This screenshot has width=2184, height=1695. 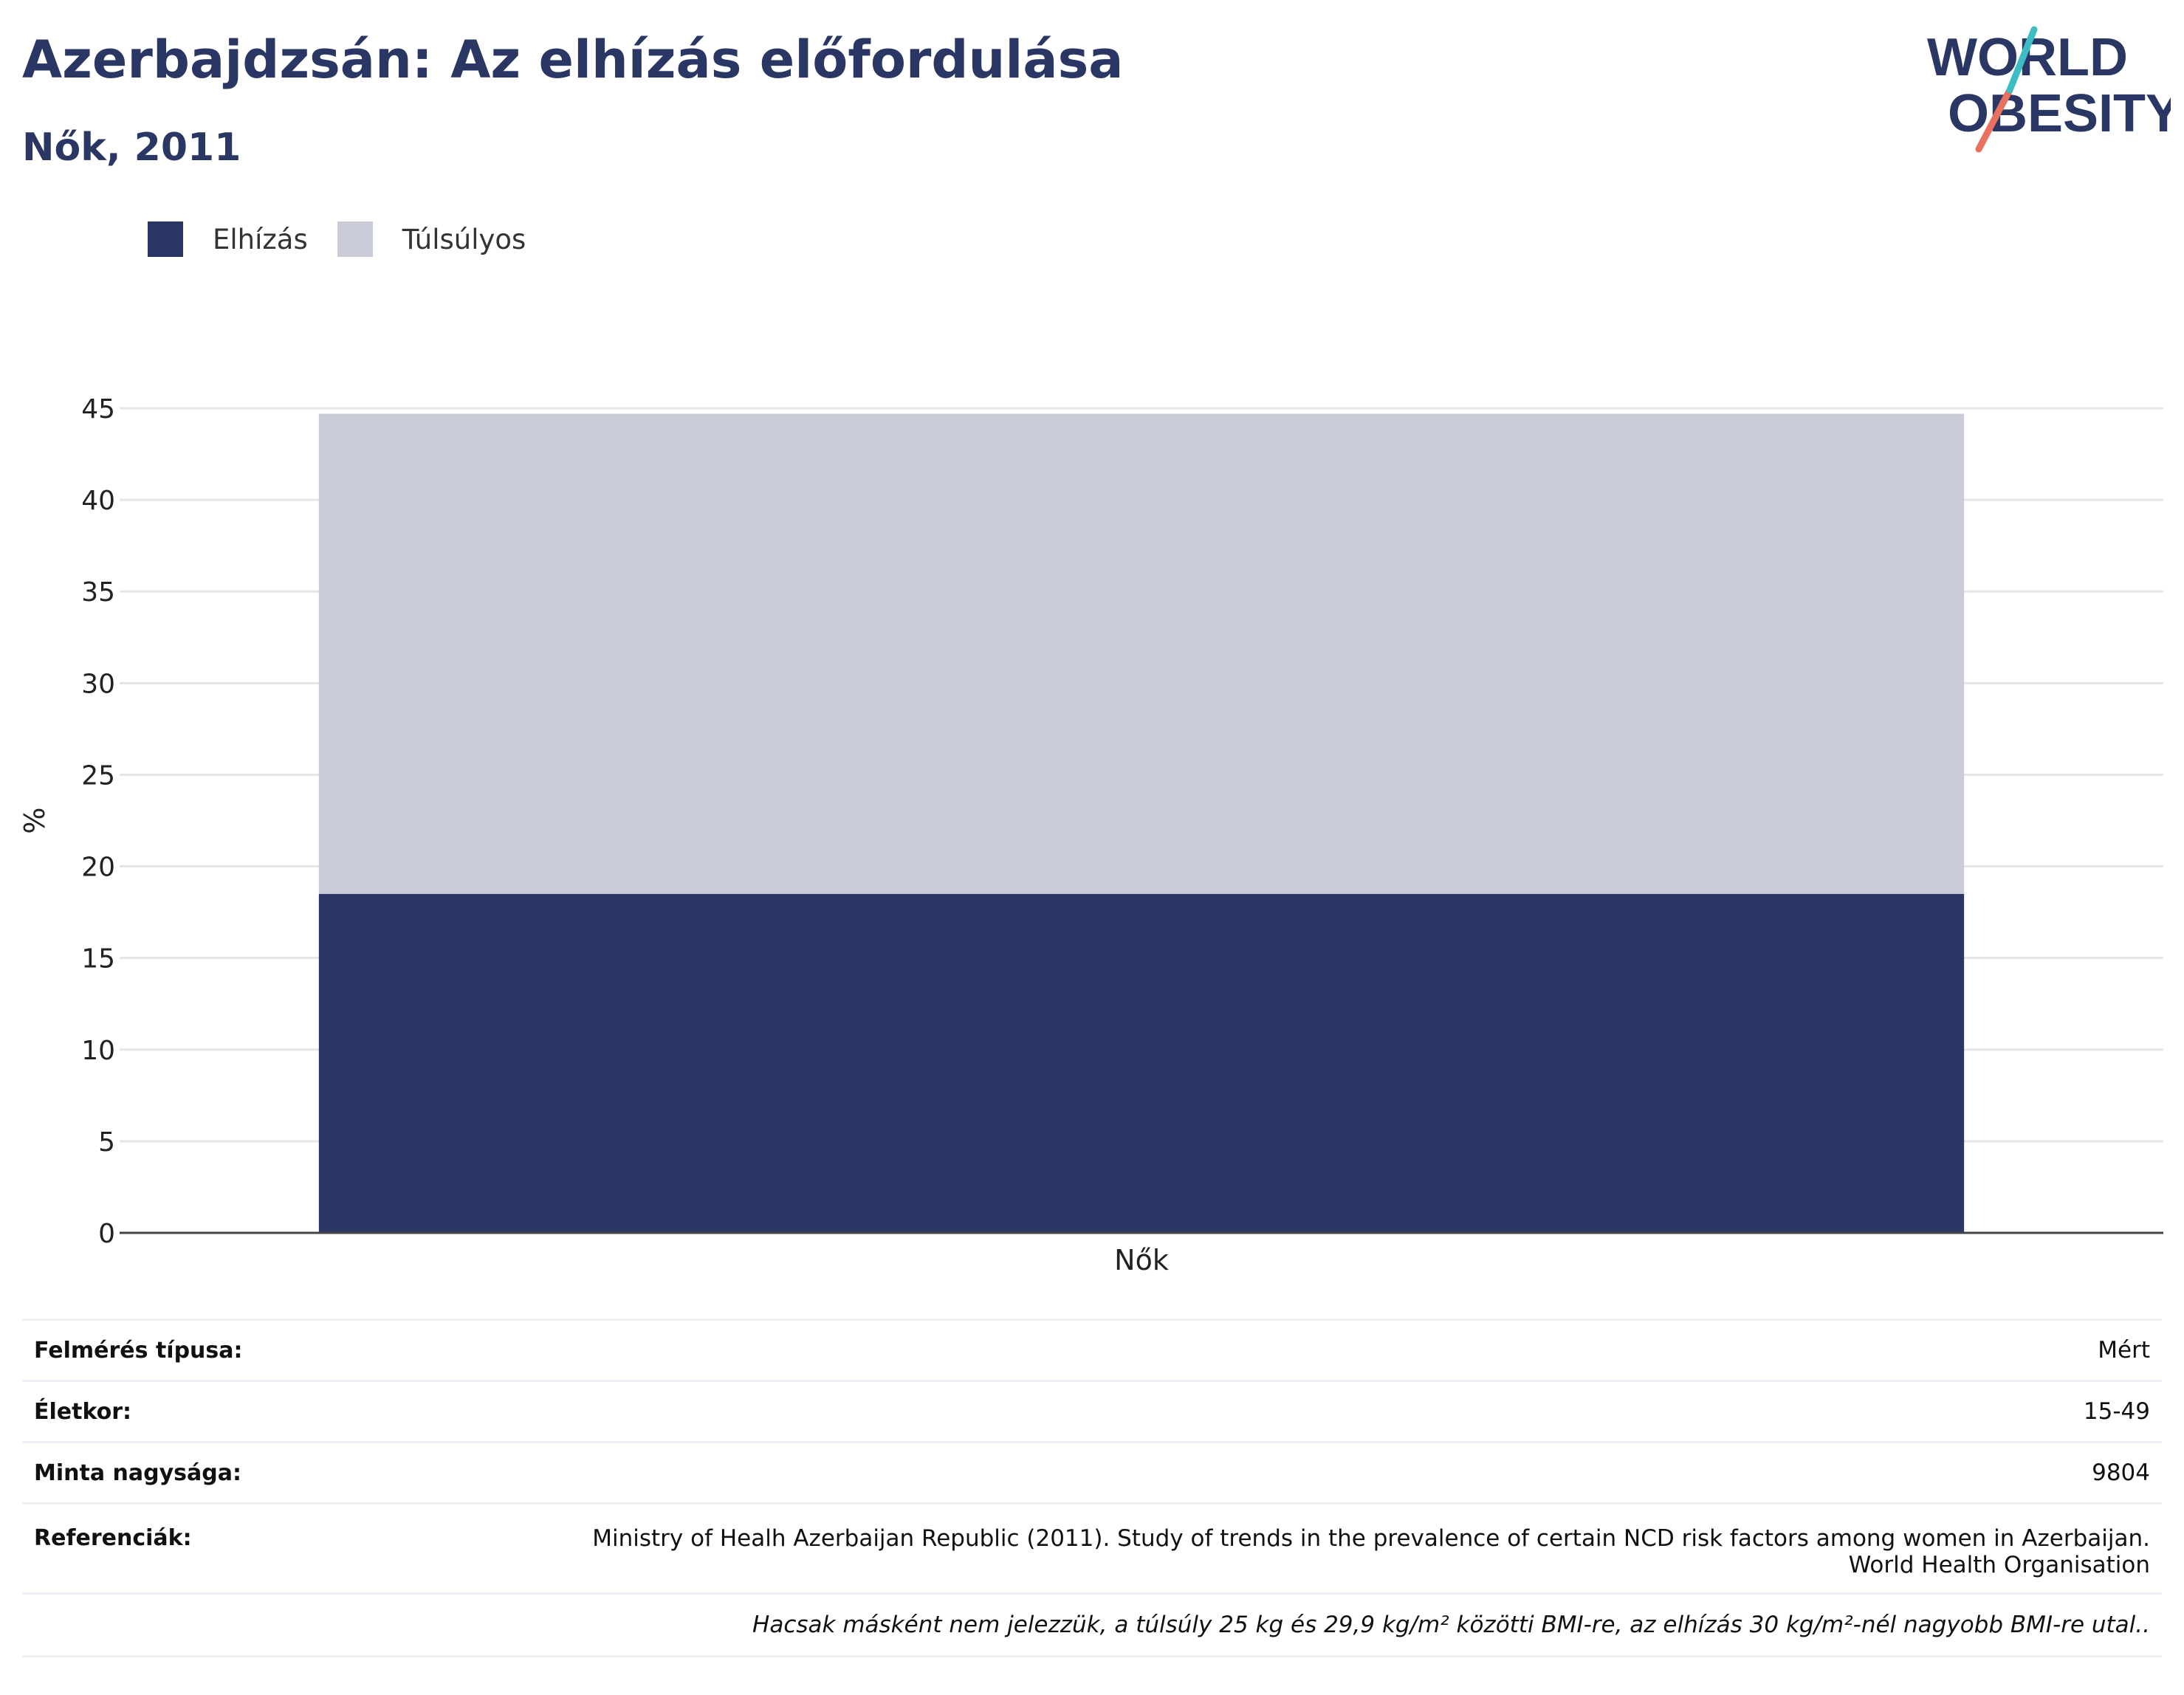 What do you see at coordinates (355, 239) in the screenshot?
I see `legend-swatch-overweight` at bounding box center [355, 239].